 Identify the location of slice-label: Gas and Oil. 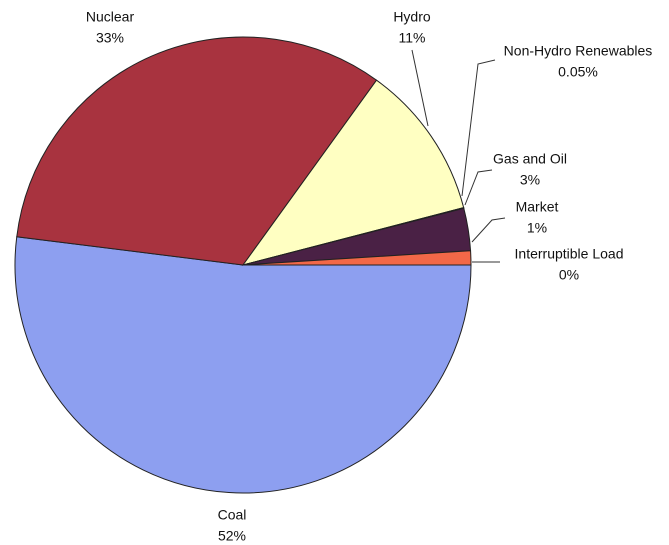
(530, 159).